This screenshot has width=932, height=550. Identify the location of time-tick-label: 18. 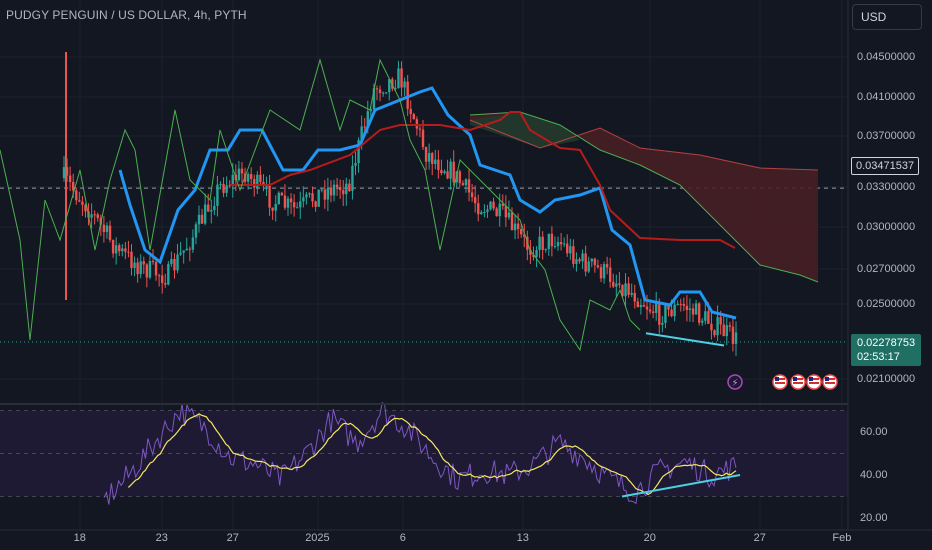
(79, 538).